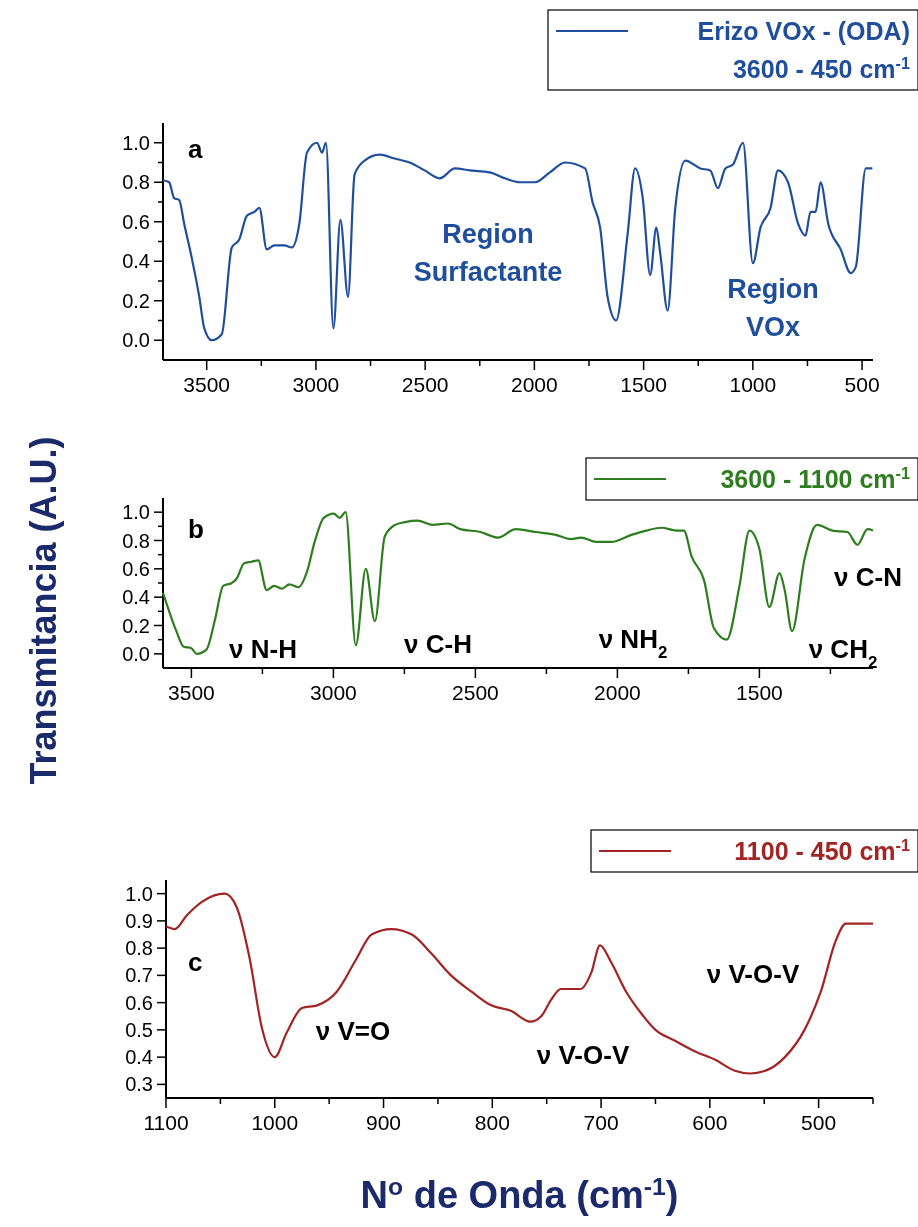 The height and width of the screenshot is (1227, 918). I want to click on annotation: c, so click(195, 962).